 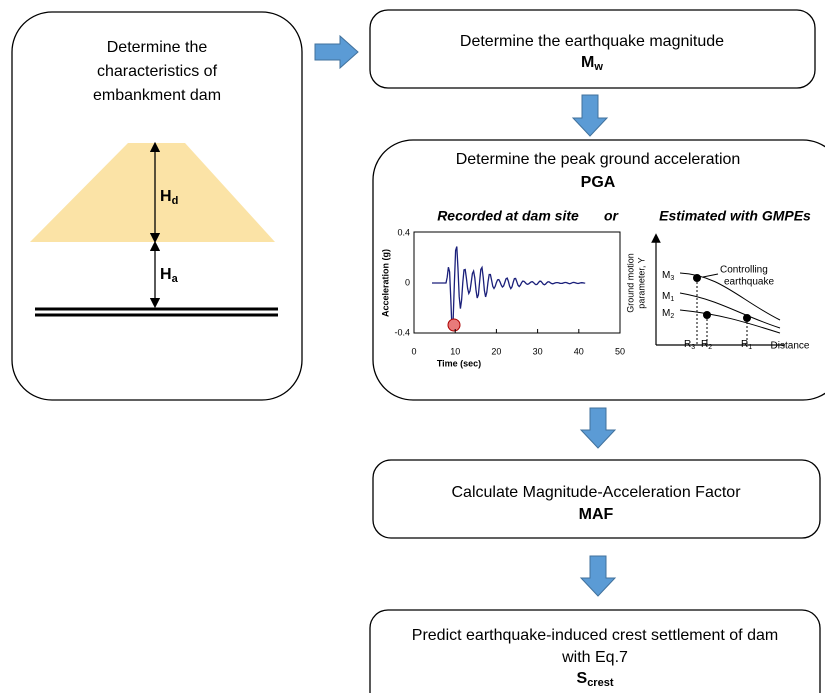 What do you see at coordinates (157, 47) in the screenshot?
I see `dam-box-text: Determine the` at bounding box center [157, 47].